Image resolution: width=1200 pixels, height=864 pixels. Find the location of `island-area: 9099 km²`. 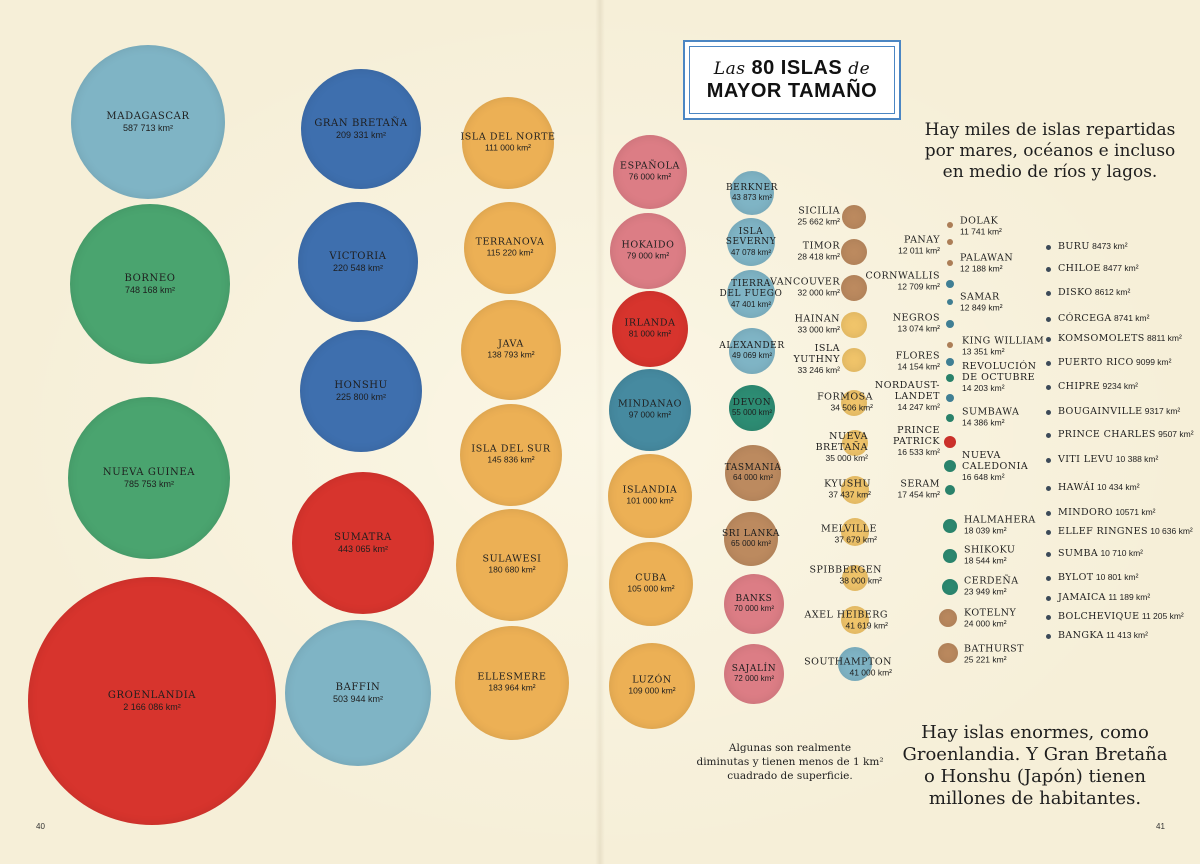

island-area: 9099 km² is located at coordinates (1152, 362).